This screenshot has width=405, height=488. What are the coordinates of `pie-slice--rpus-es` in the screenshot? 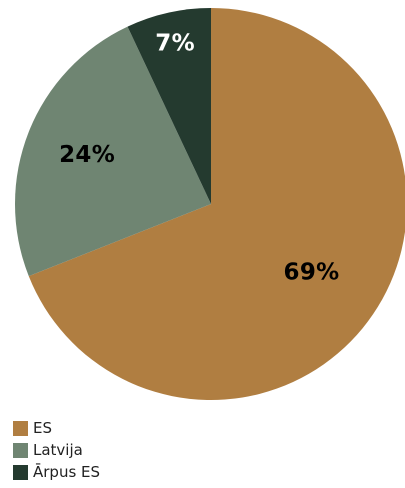 It's located at (169, 106).